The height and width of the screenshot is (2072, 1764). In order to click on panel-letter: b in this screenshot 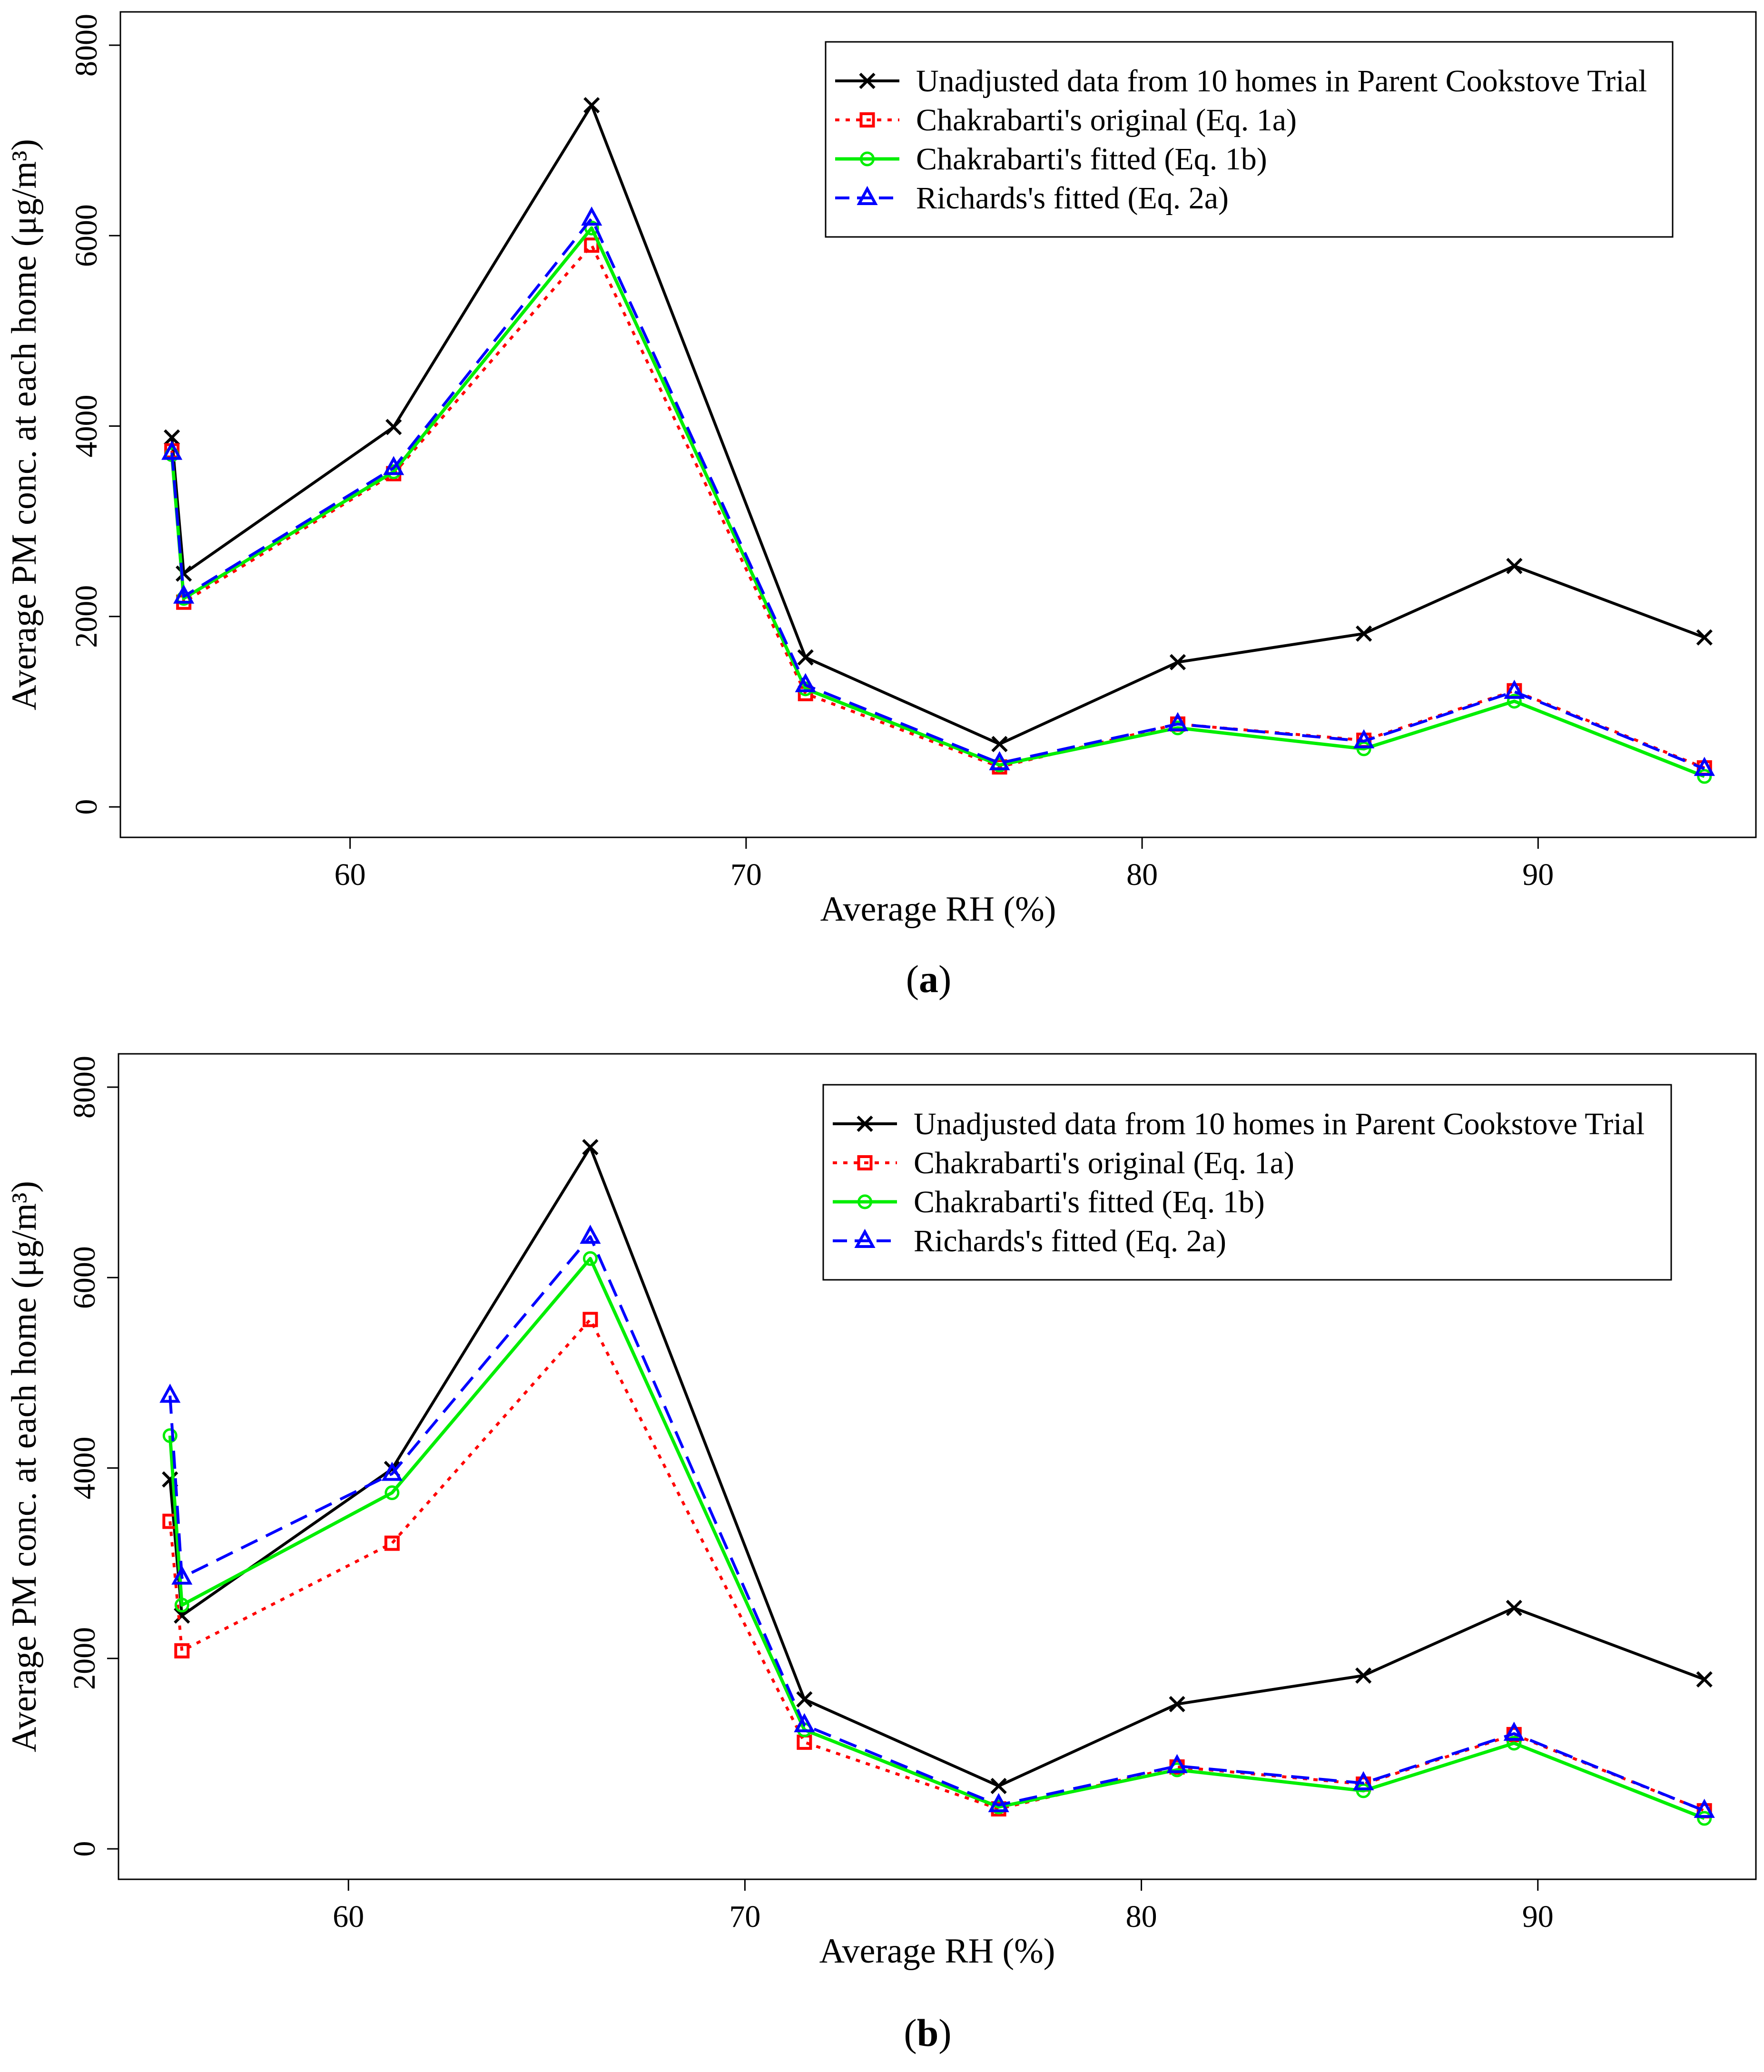, I will do `click(928, 2033)`.